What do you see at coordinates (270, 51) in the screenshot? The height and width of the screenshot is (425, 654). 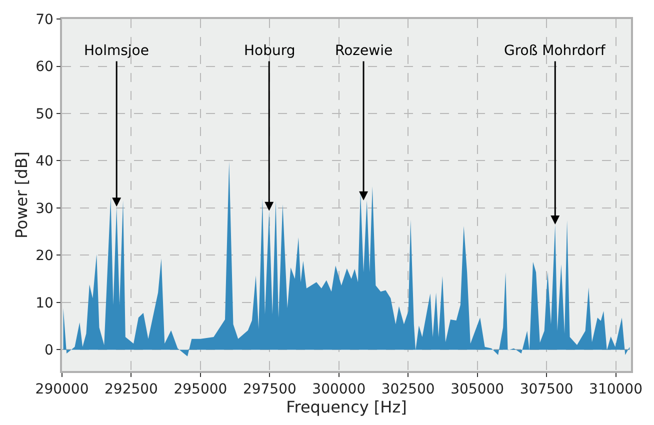 I see `annotation: Hoburg` at bounding box center [270, 51].